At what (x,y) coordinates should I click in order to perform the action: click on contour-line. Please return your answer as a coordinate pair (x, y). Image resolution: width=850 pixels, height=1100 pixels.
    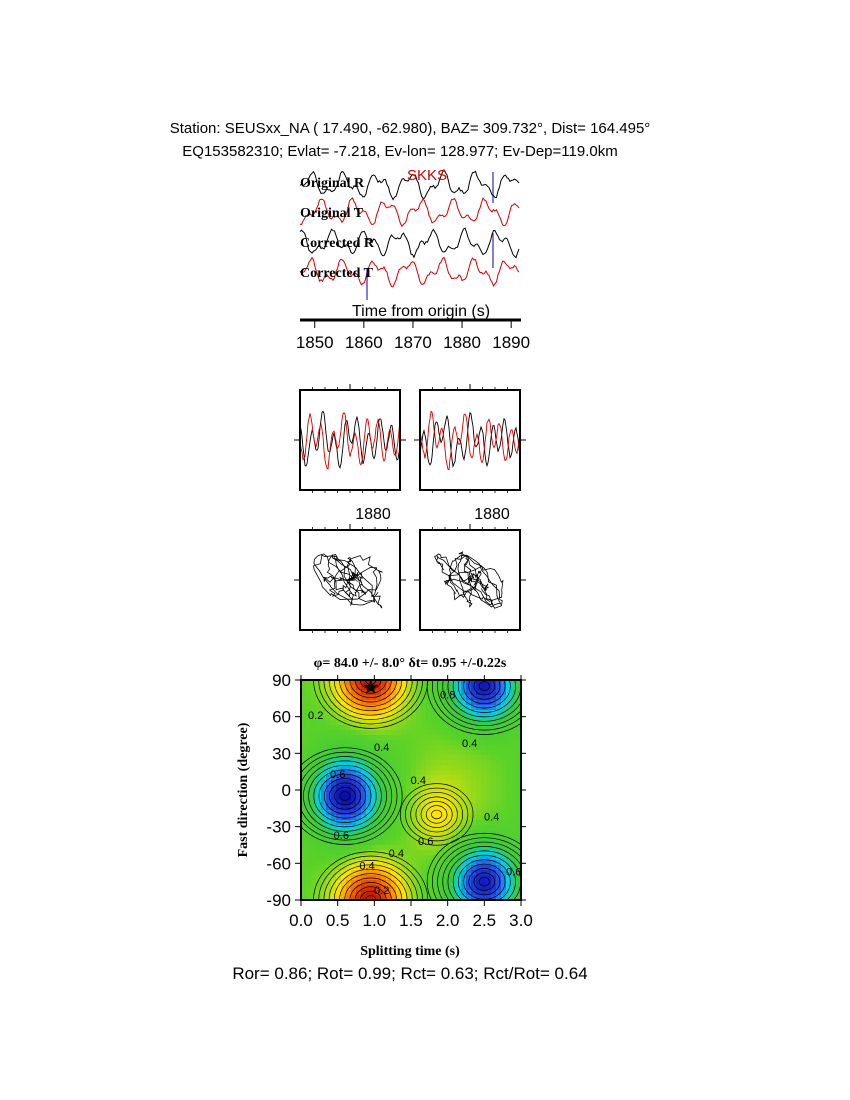
    Looking at the image, I should click on (345, 796).